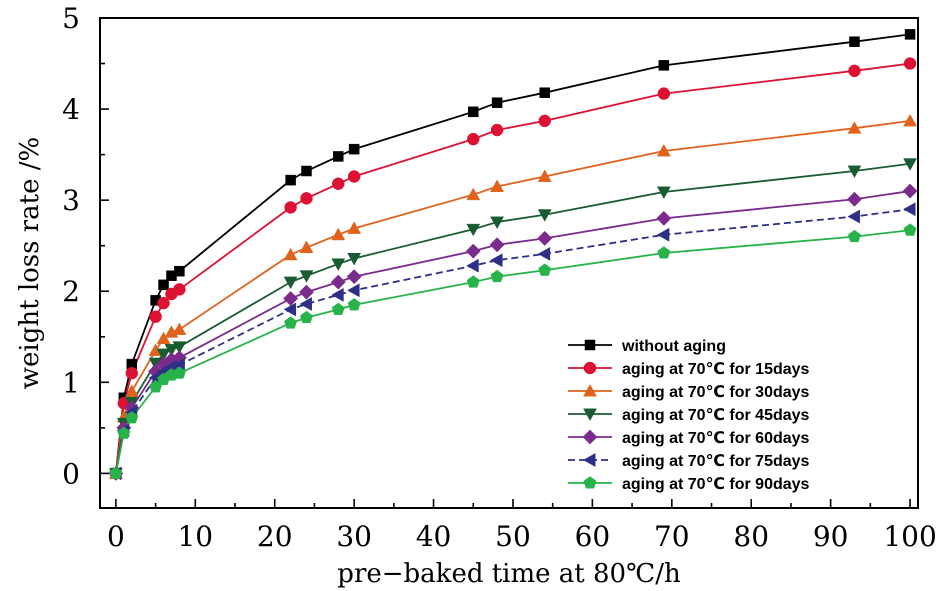 This screenshot has width=945, height=591. Describe the element at coordinates (275, 536) in the screenshot. I see `x-tick-label: 20` at that location.